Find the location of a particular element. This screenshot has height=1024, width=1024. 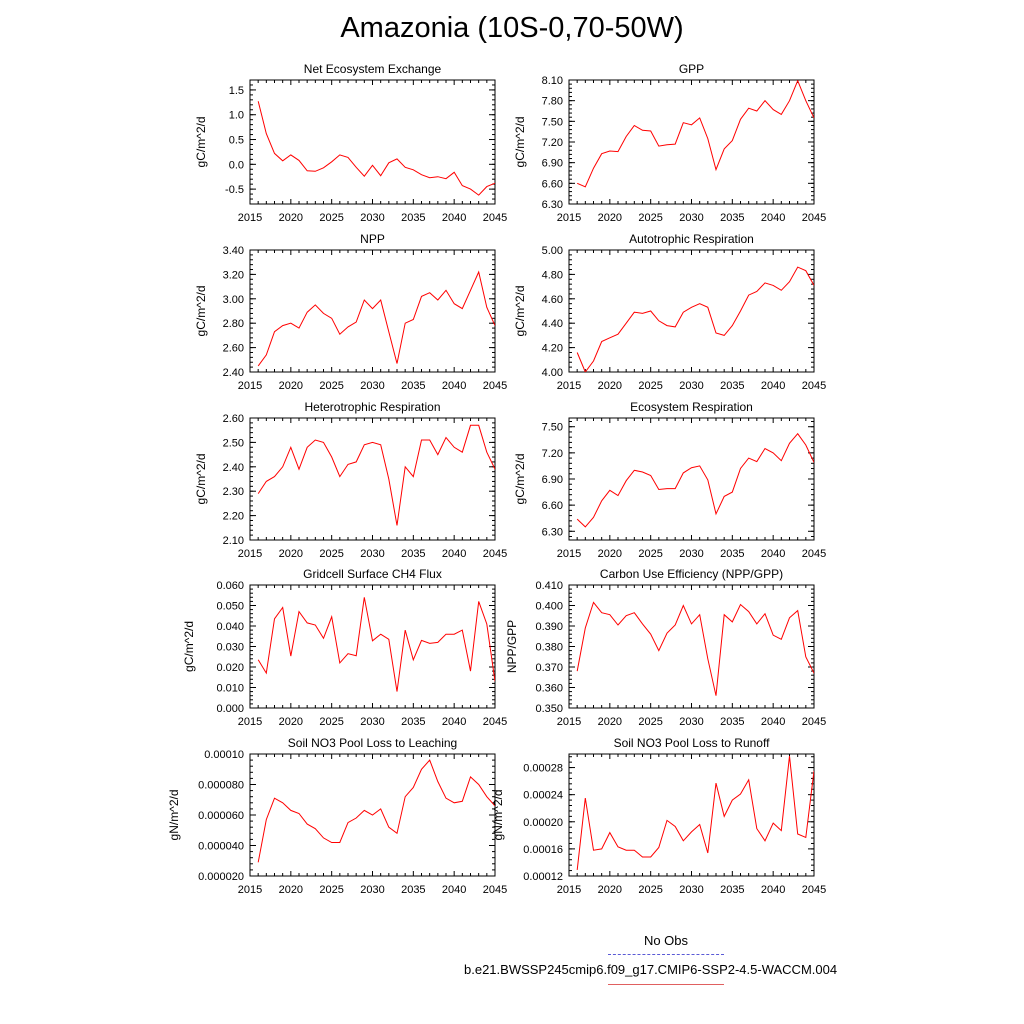

y-tick-label: 0.000040 is located at coordinates (221, 847).